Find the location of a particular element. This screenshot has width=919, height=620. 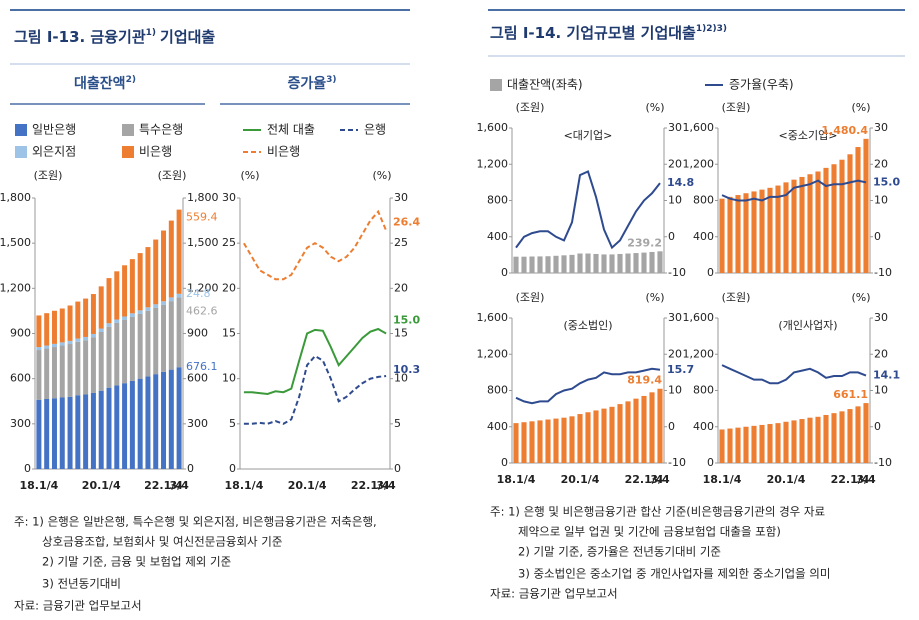

x-tick-label: 22.1/4 is located at coordinates (163, 485).